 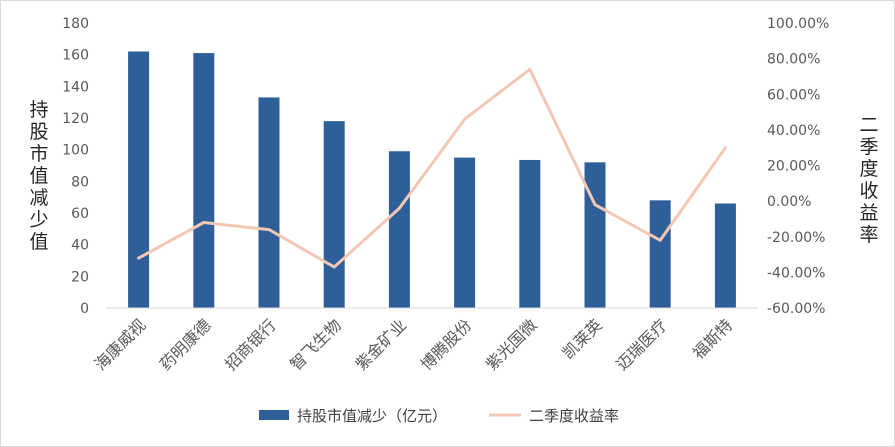 I want to click on left-tick-180: 180, so click(x=75, y=24).